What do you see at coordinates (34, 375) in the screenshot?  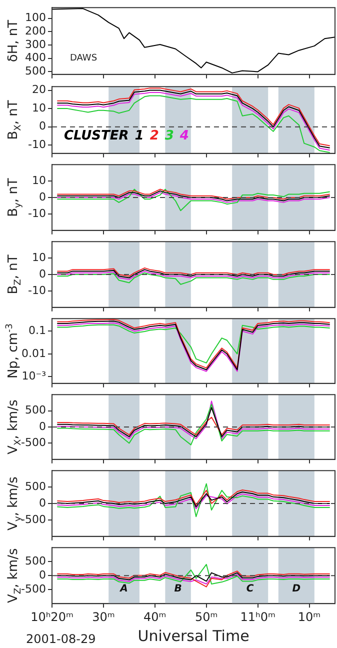 I see `y-tick-label: 10⁻³` at bounding box center [34, 375].